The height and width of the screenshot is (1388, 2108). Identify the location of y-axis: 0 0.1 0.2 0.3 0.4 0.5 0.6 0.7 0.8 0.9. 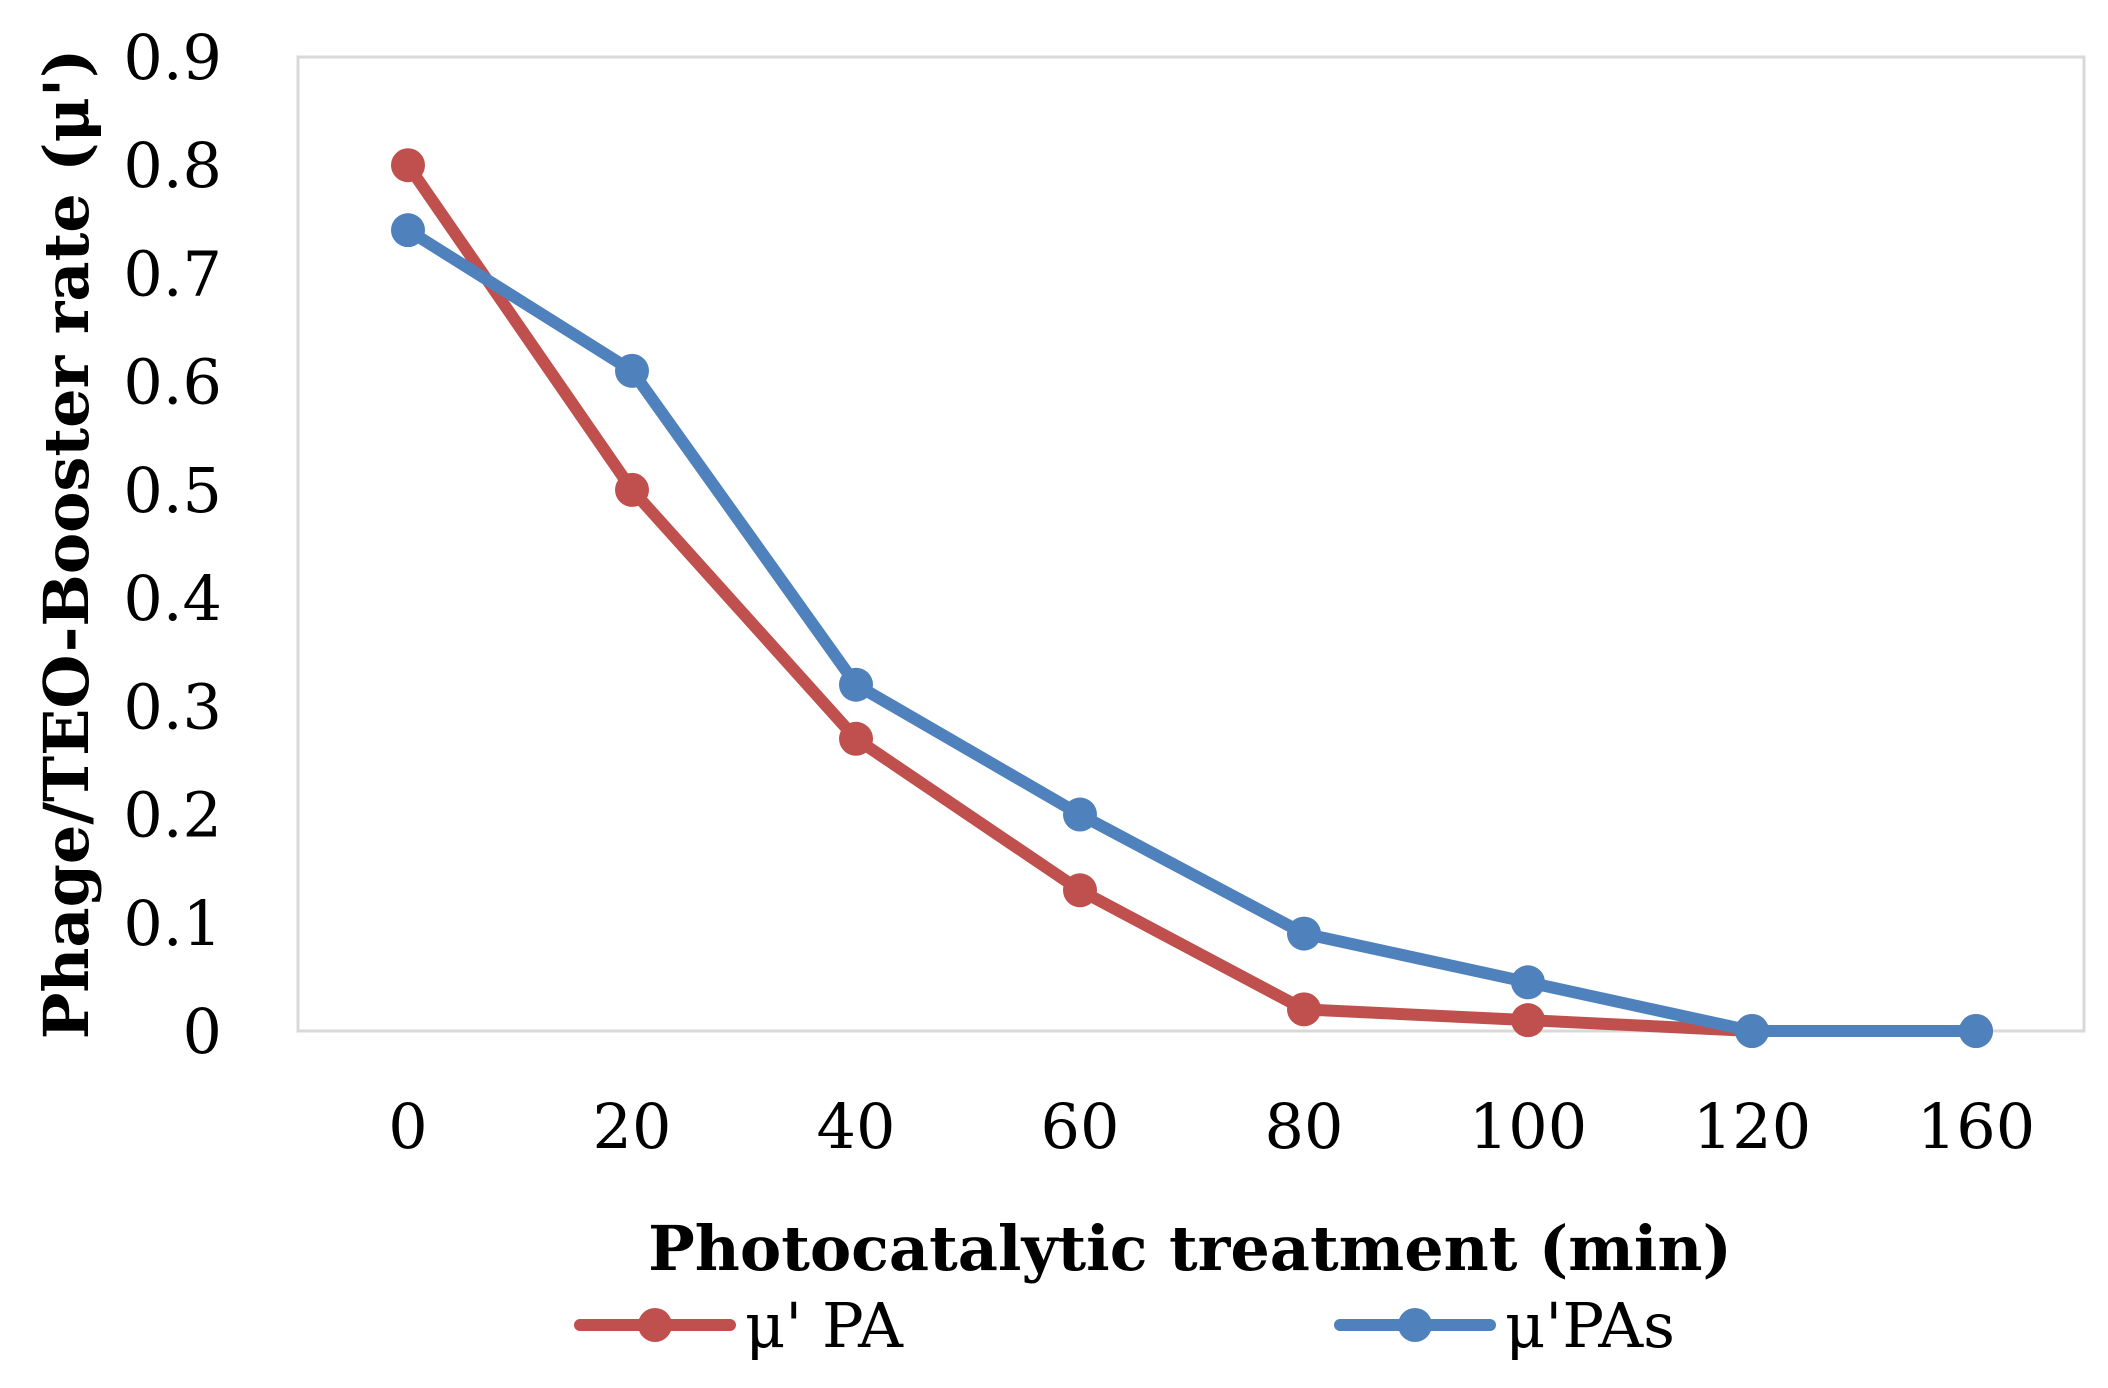
(172, 544).